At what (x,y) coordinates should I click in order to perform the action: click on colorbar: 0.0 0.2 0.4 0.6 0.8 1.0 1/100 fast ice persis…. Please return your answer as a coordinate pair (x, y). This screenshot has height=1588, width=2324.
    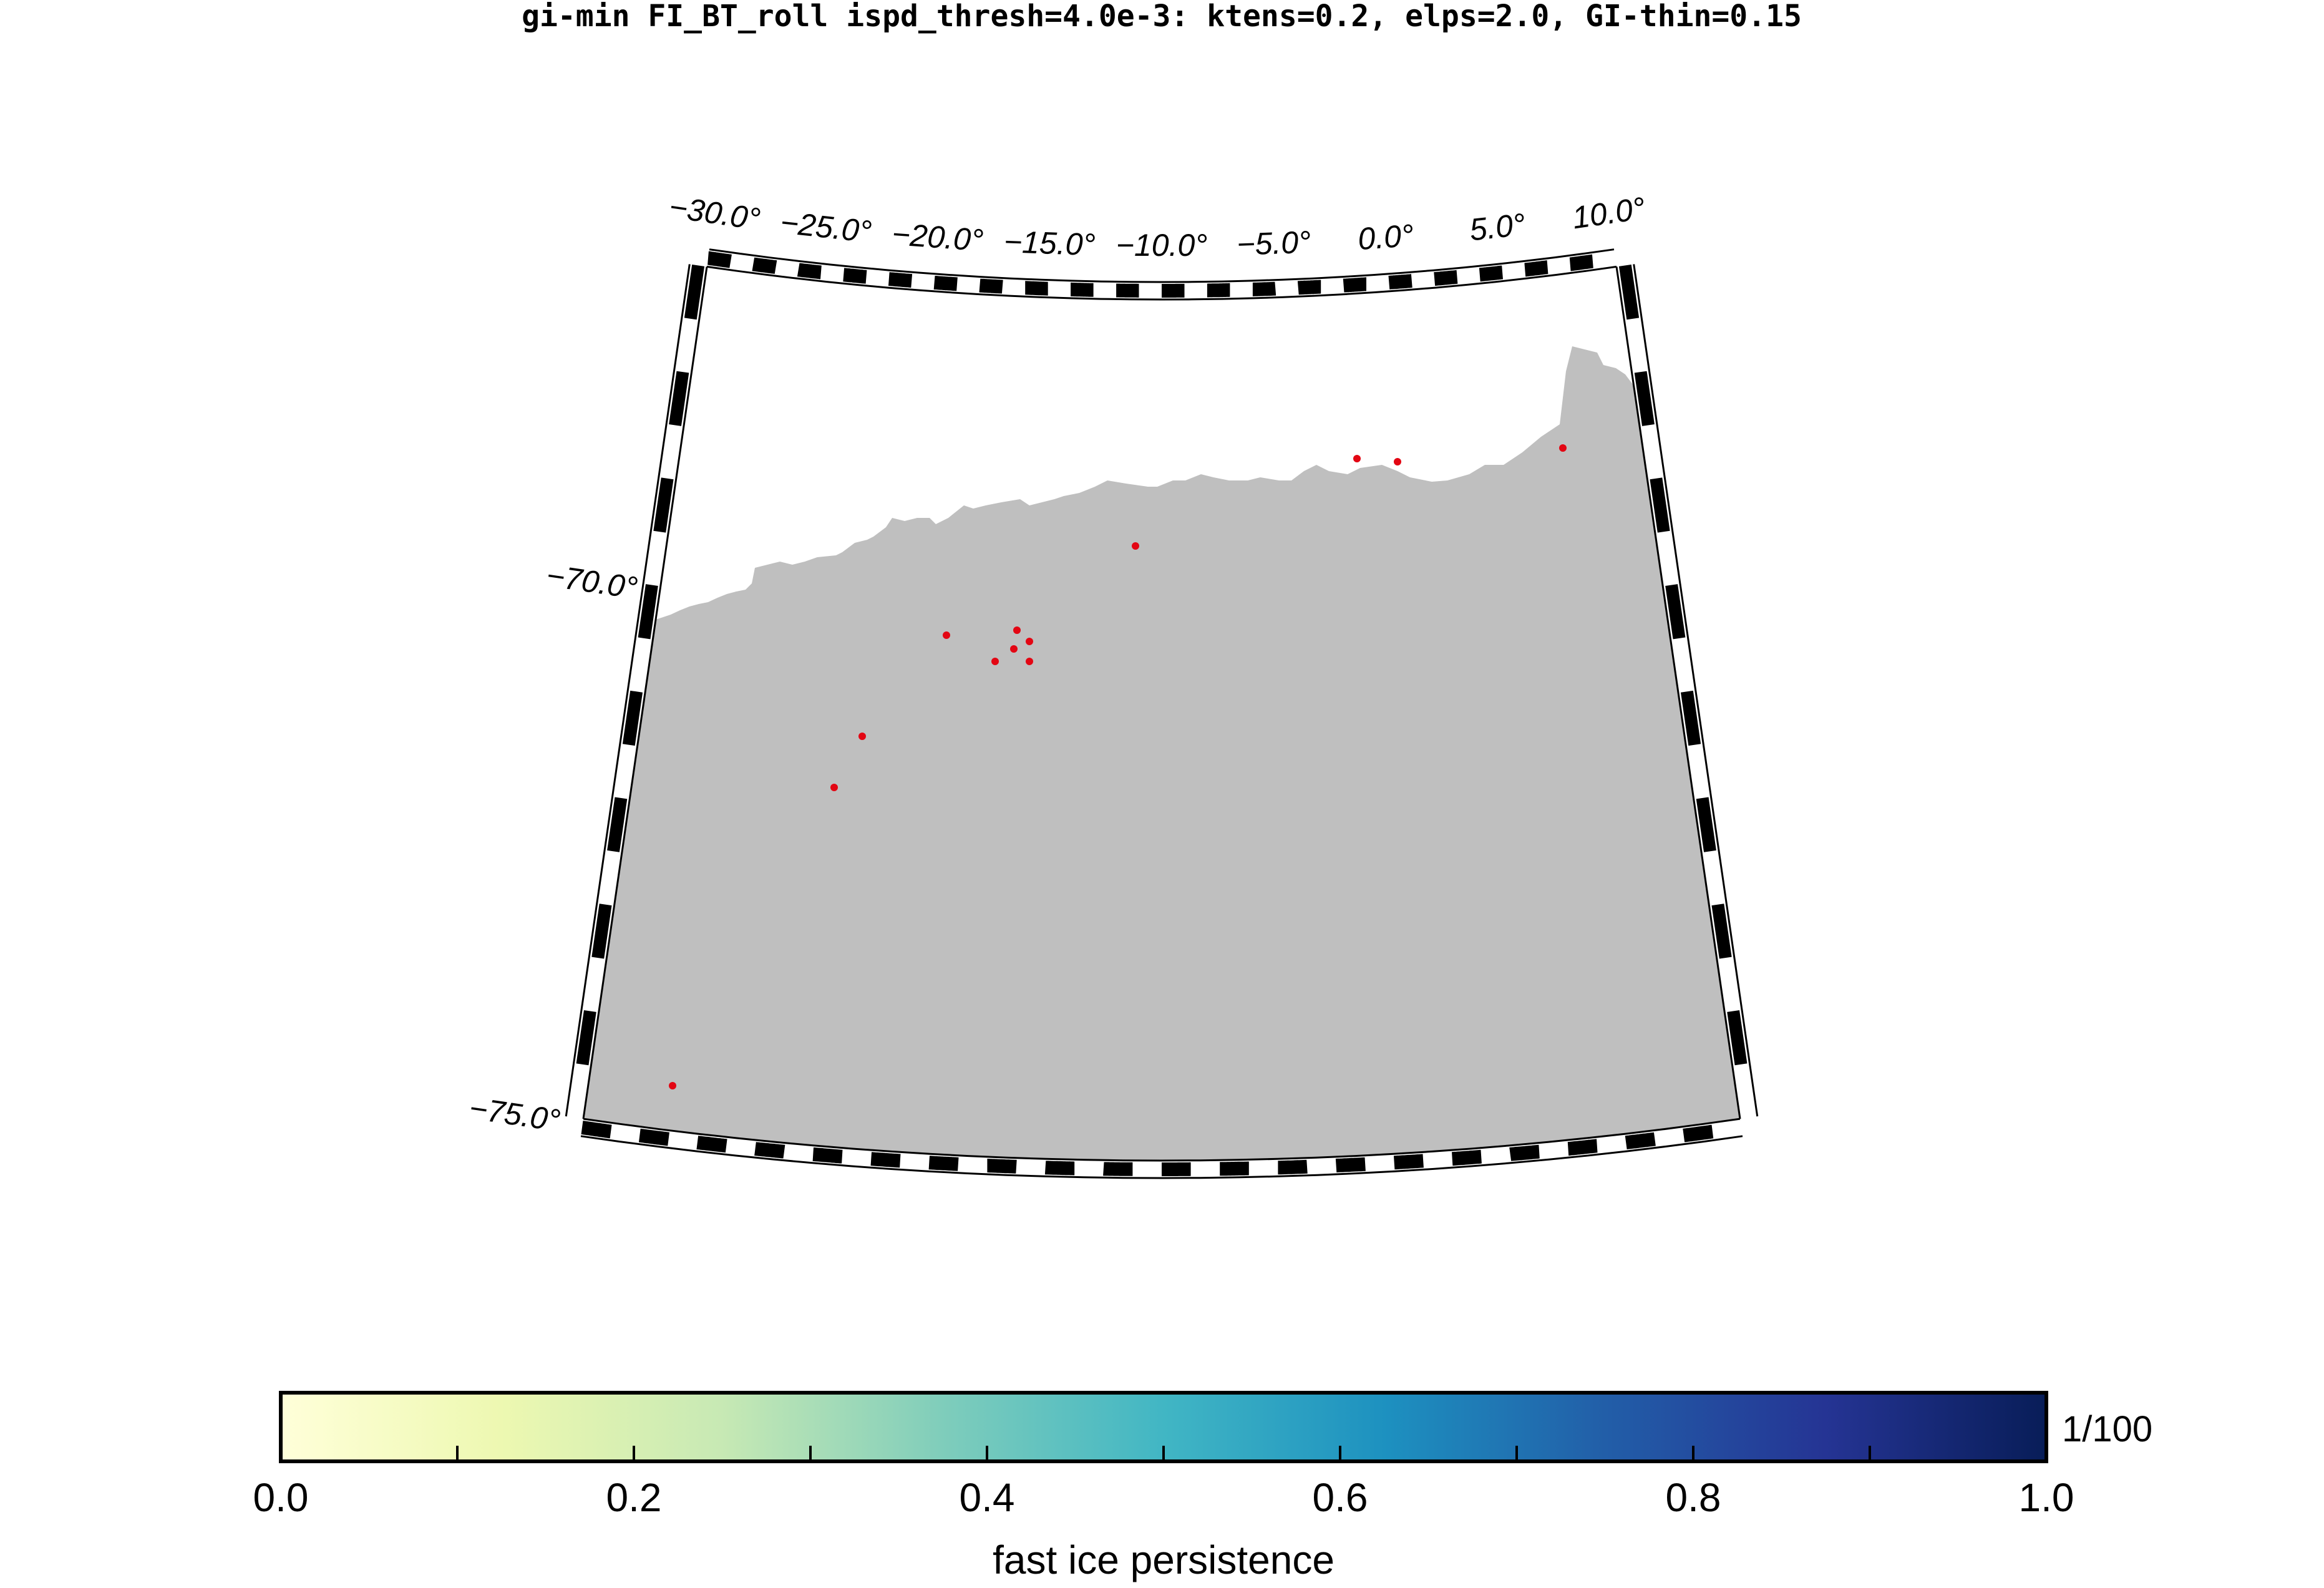
    Looking at the image, I should click on (1202, 1486).